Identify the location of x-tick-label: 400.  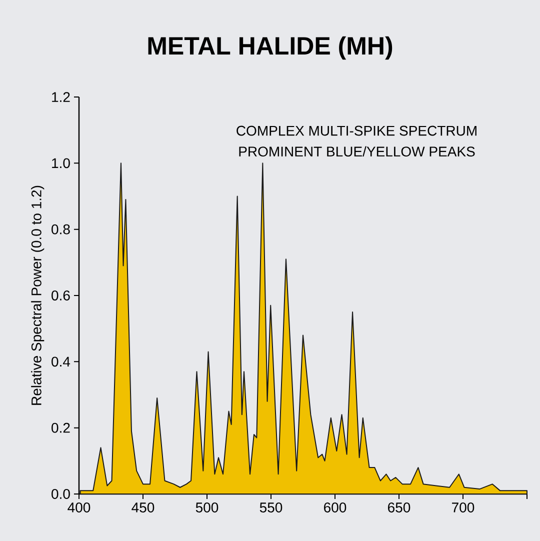
(79, 507).